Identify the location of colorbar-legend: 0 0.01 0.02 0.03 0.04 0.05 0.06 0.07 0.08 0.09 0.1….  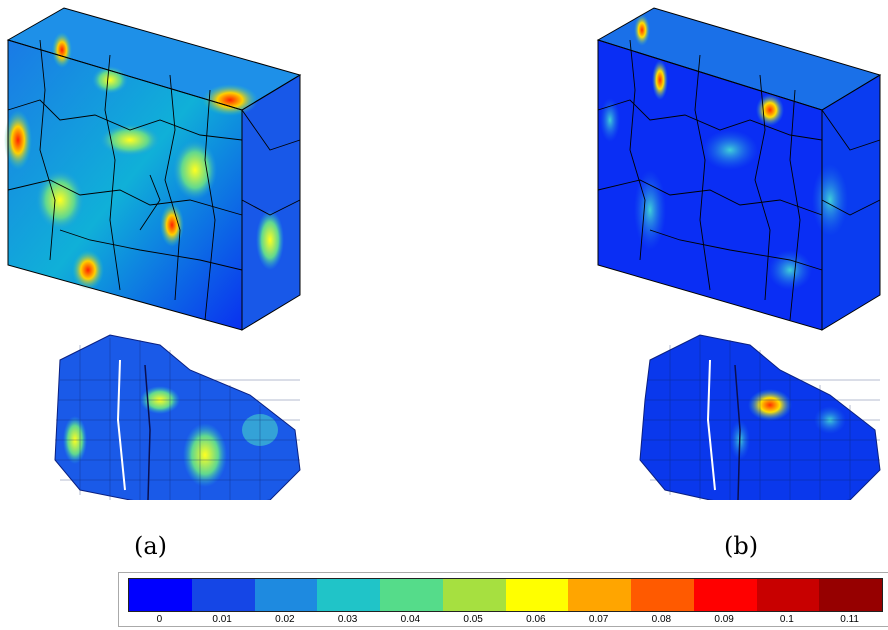
(503, 600).